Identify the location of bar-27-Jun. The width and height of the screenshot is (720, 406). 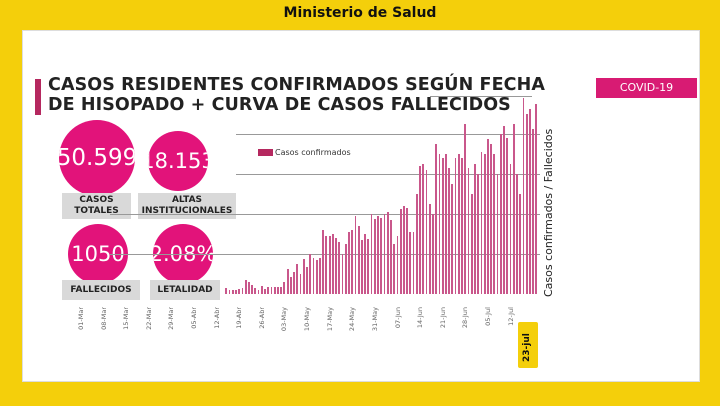
(462, 226).